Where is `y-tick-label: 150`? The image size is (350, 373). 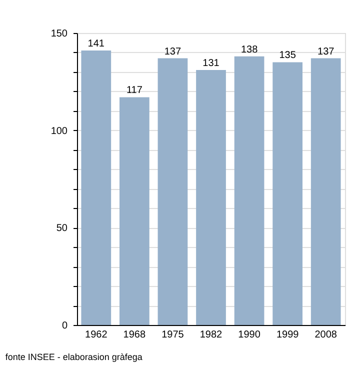 y-tick-label: 150 is located at coordinates (59, 34).